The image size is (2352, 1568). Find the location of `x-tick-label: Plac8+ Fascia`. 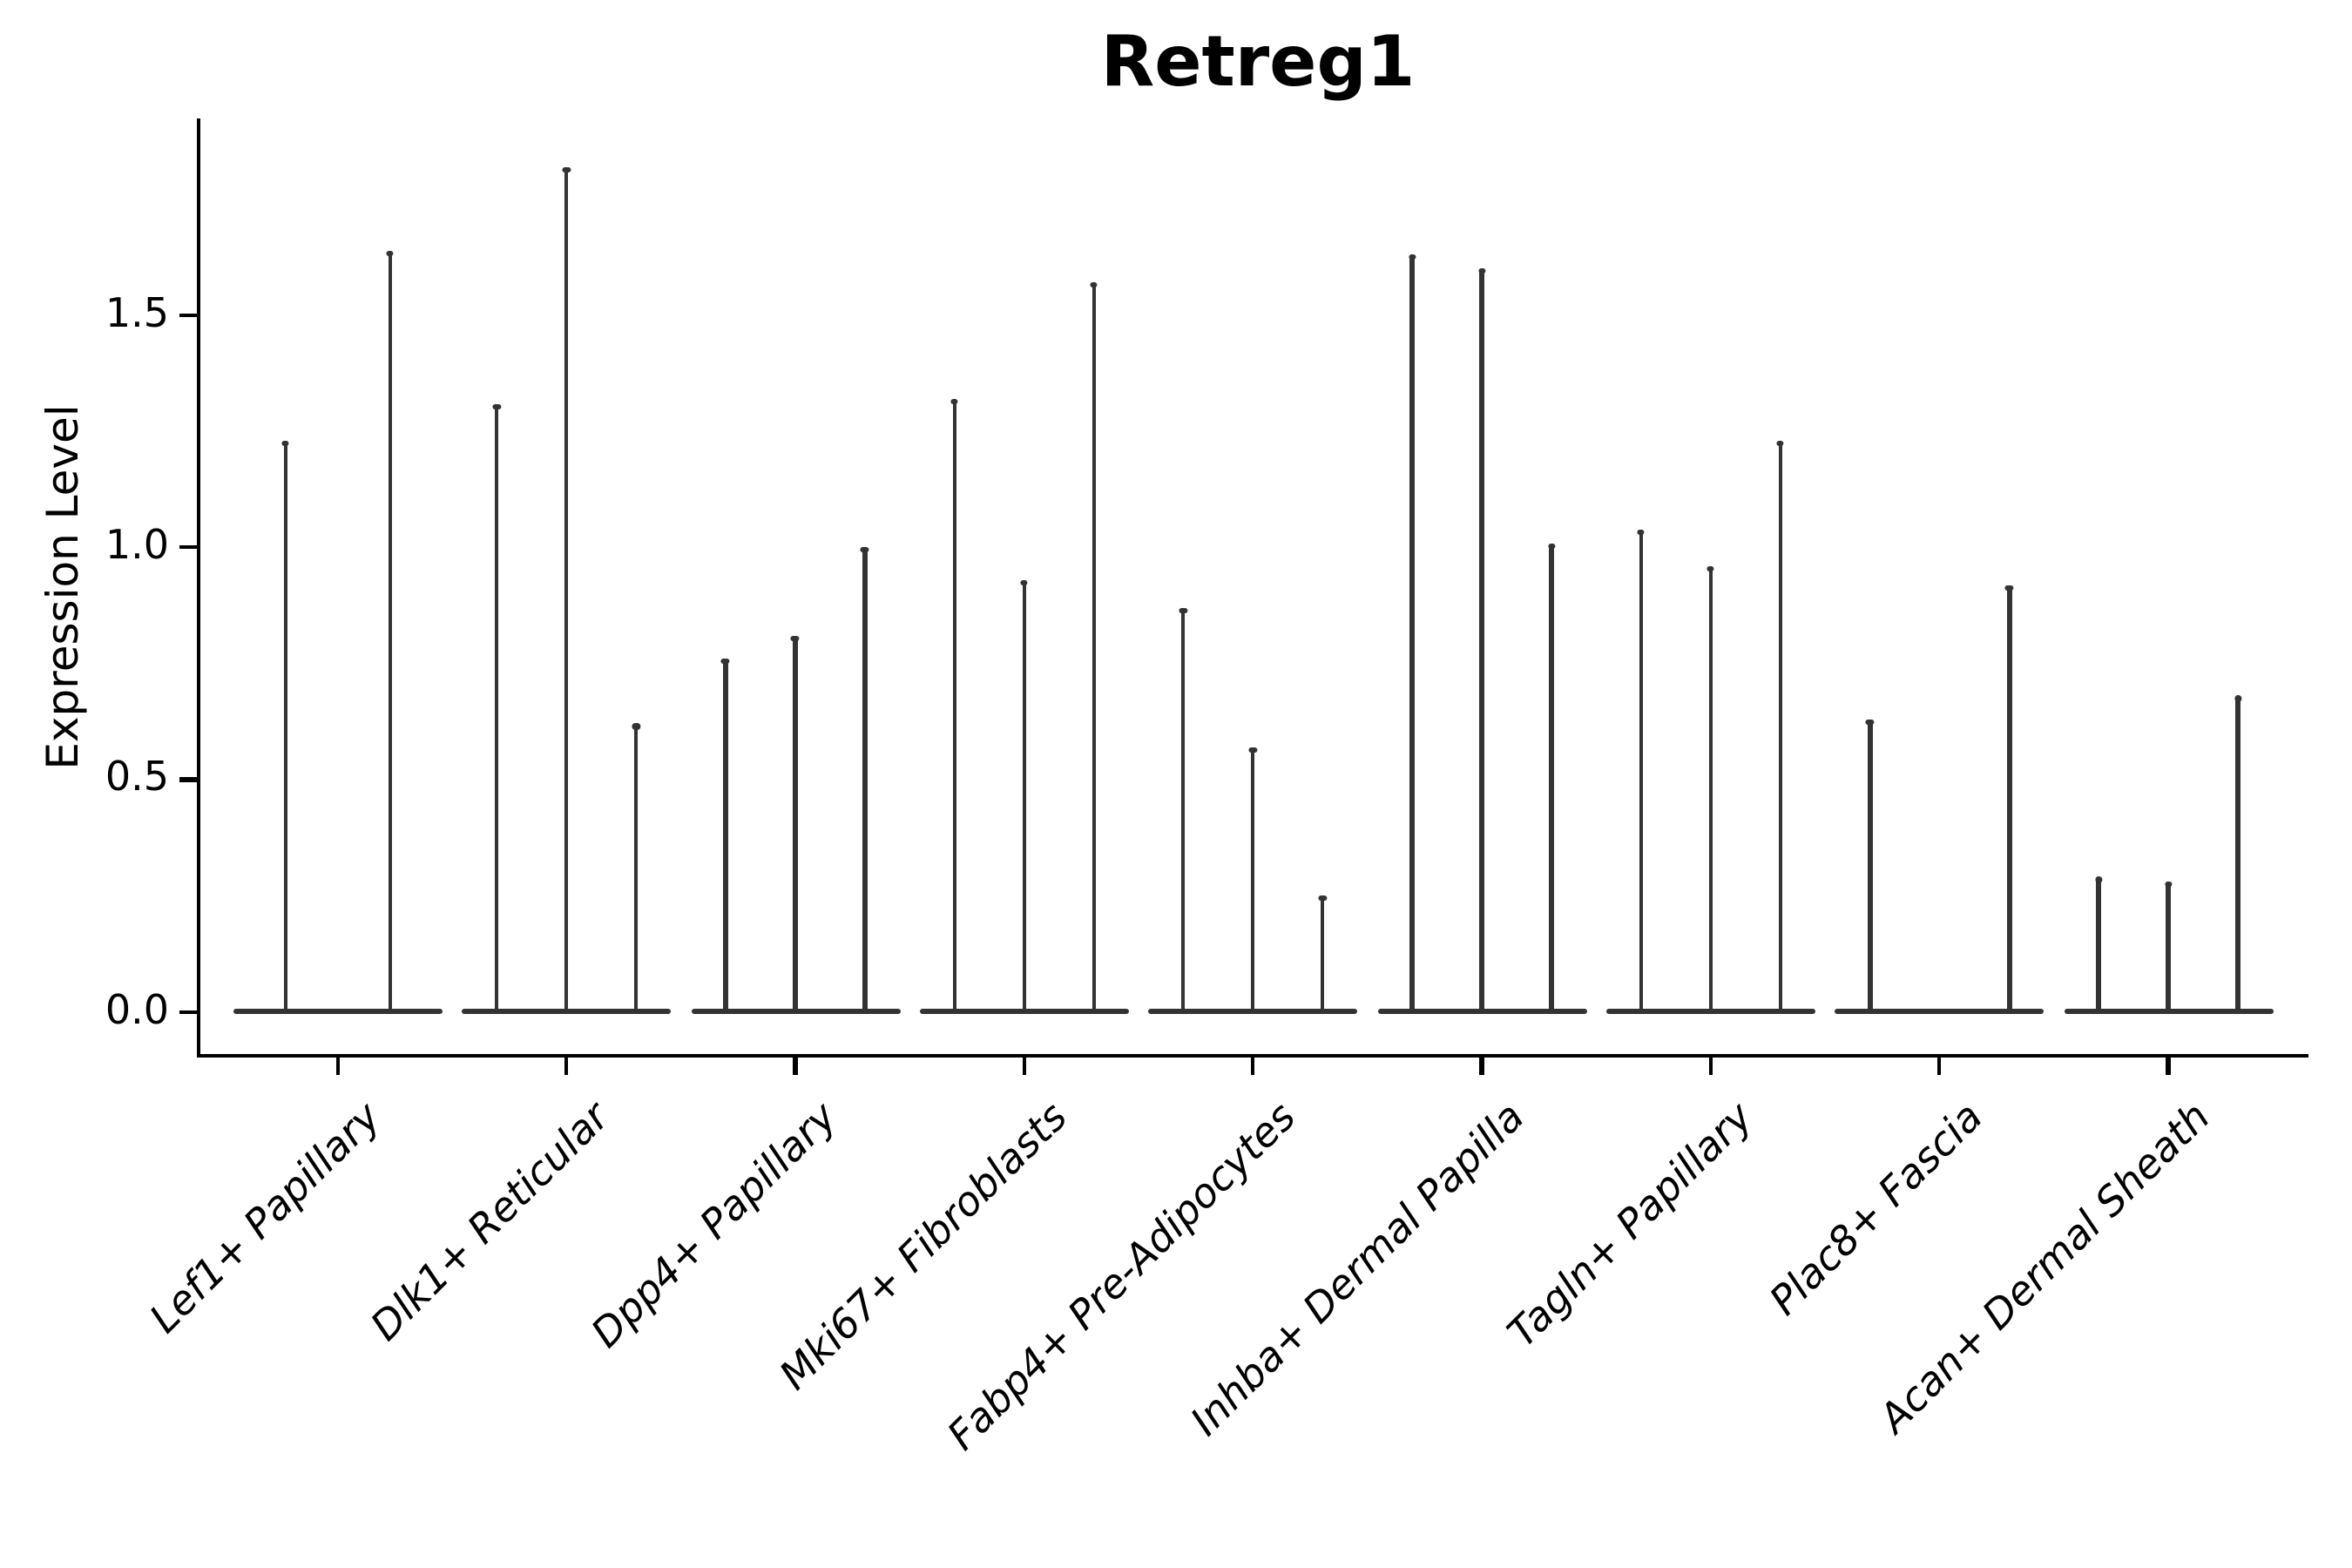

x-tick-label: Plac8+ Fascia is located at coordinates (1876, 1209).